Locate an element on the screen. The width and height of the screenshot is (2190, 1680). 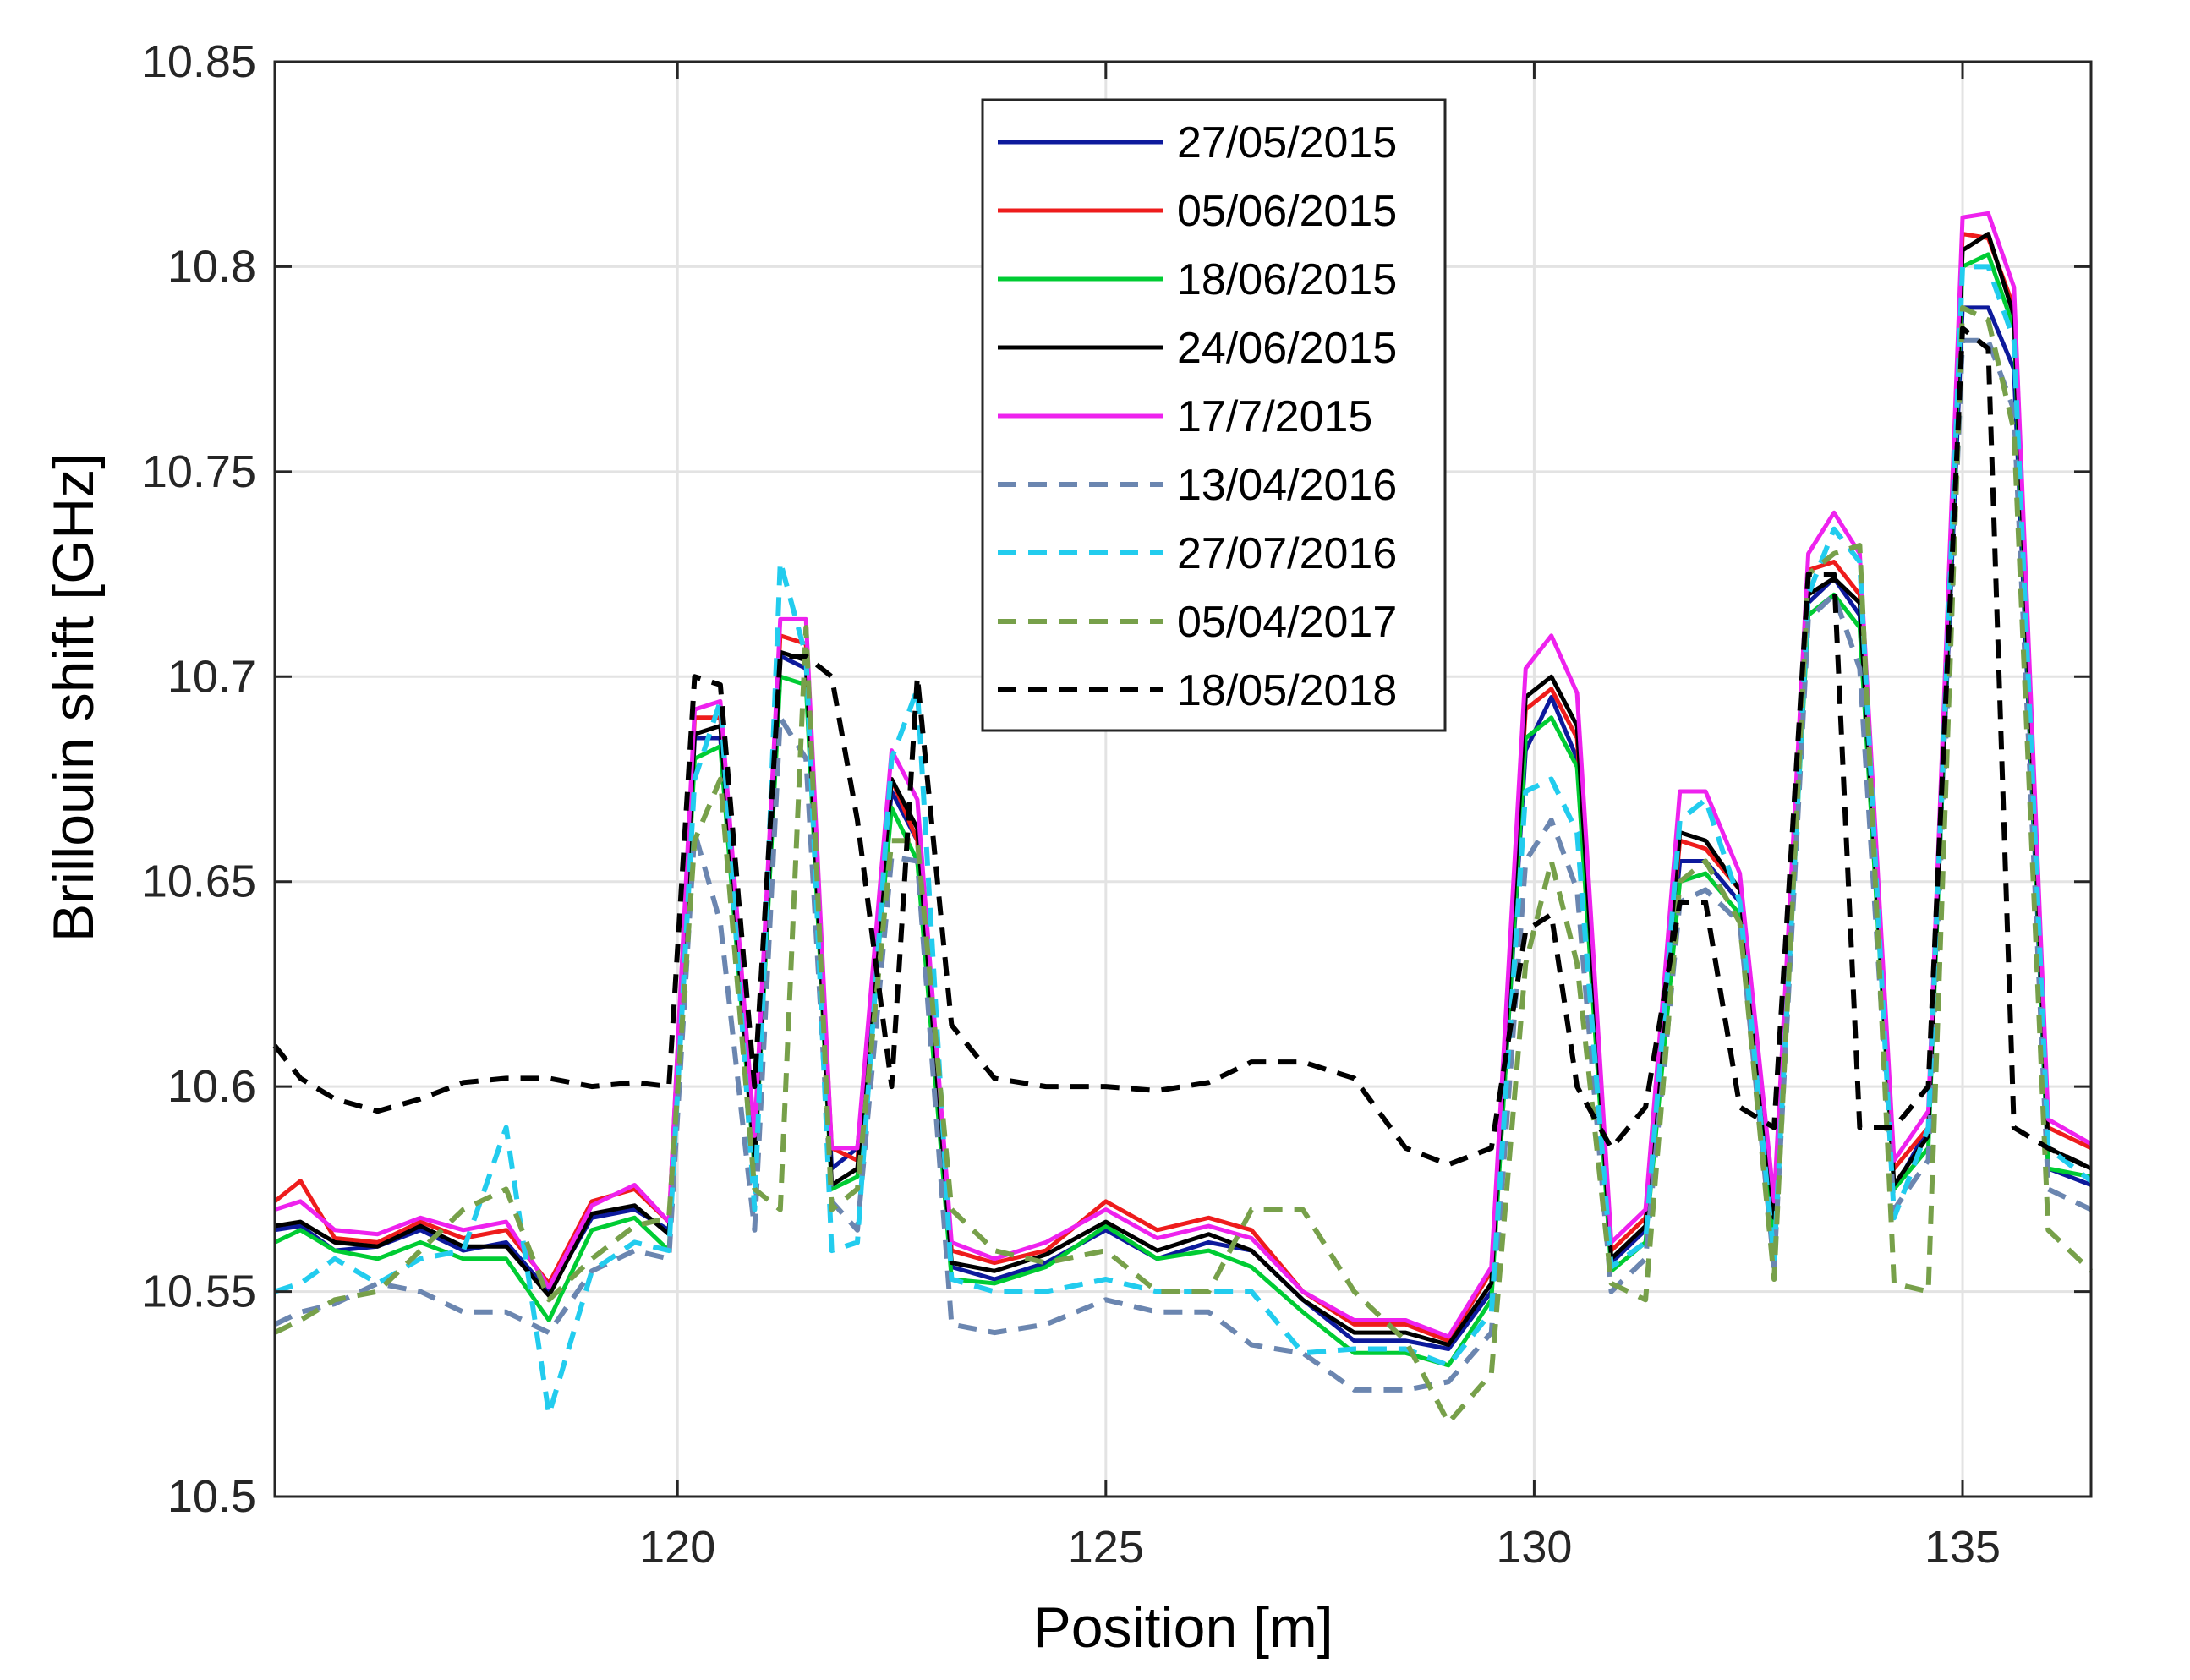
y-tick-label: 10.65 is located at coordinates (199, 881).